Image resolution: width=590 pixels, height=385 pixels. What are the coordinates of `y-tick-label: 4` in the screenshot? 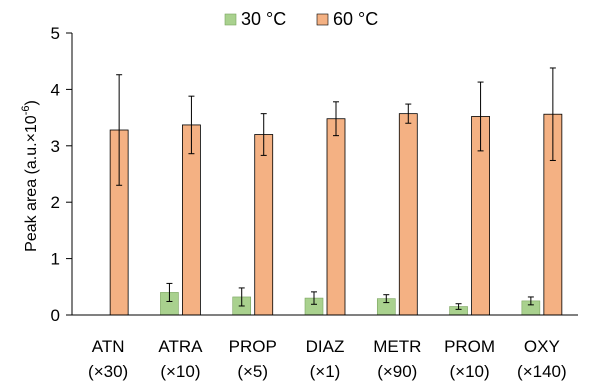 It's located at (55, 89).